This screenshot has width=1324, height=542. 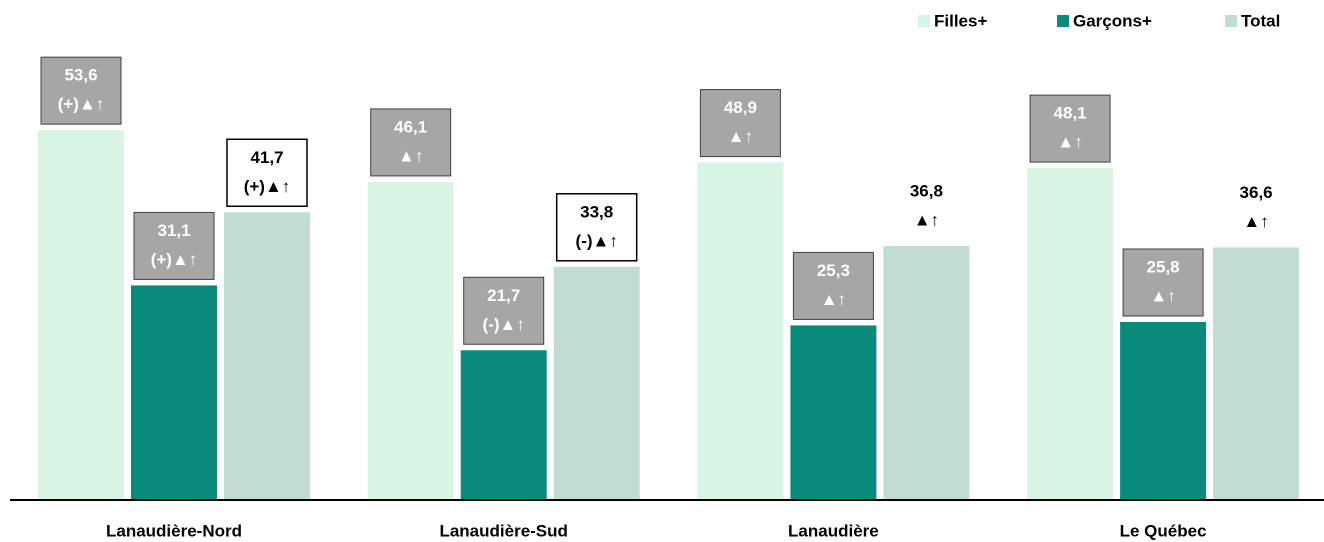 I want to click on x-tick-label: Lanaudière-Sud, so click(x=503, y=530).